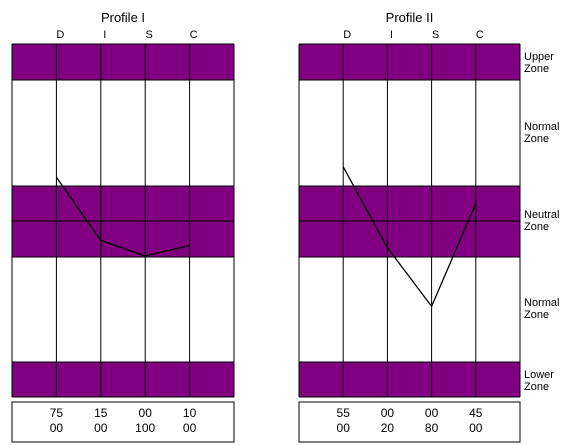 This screenshot has height=445, width=576. Describe the element at coordinates (410, 17) in the screenshot. I see `profile-title: Profile II` at that location.